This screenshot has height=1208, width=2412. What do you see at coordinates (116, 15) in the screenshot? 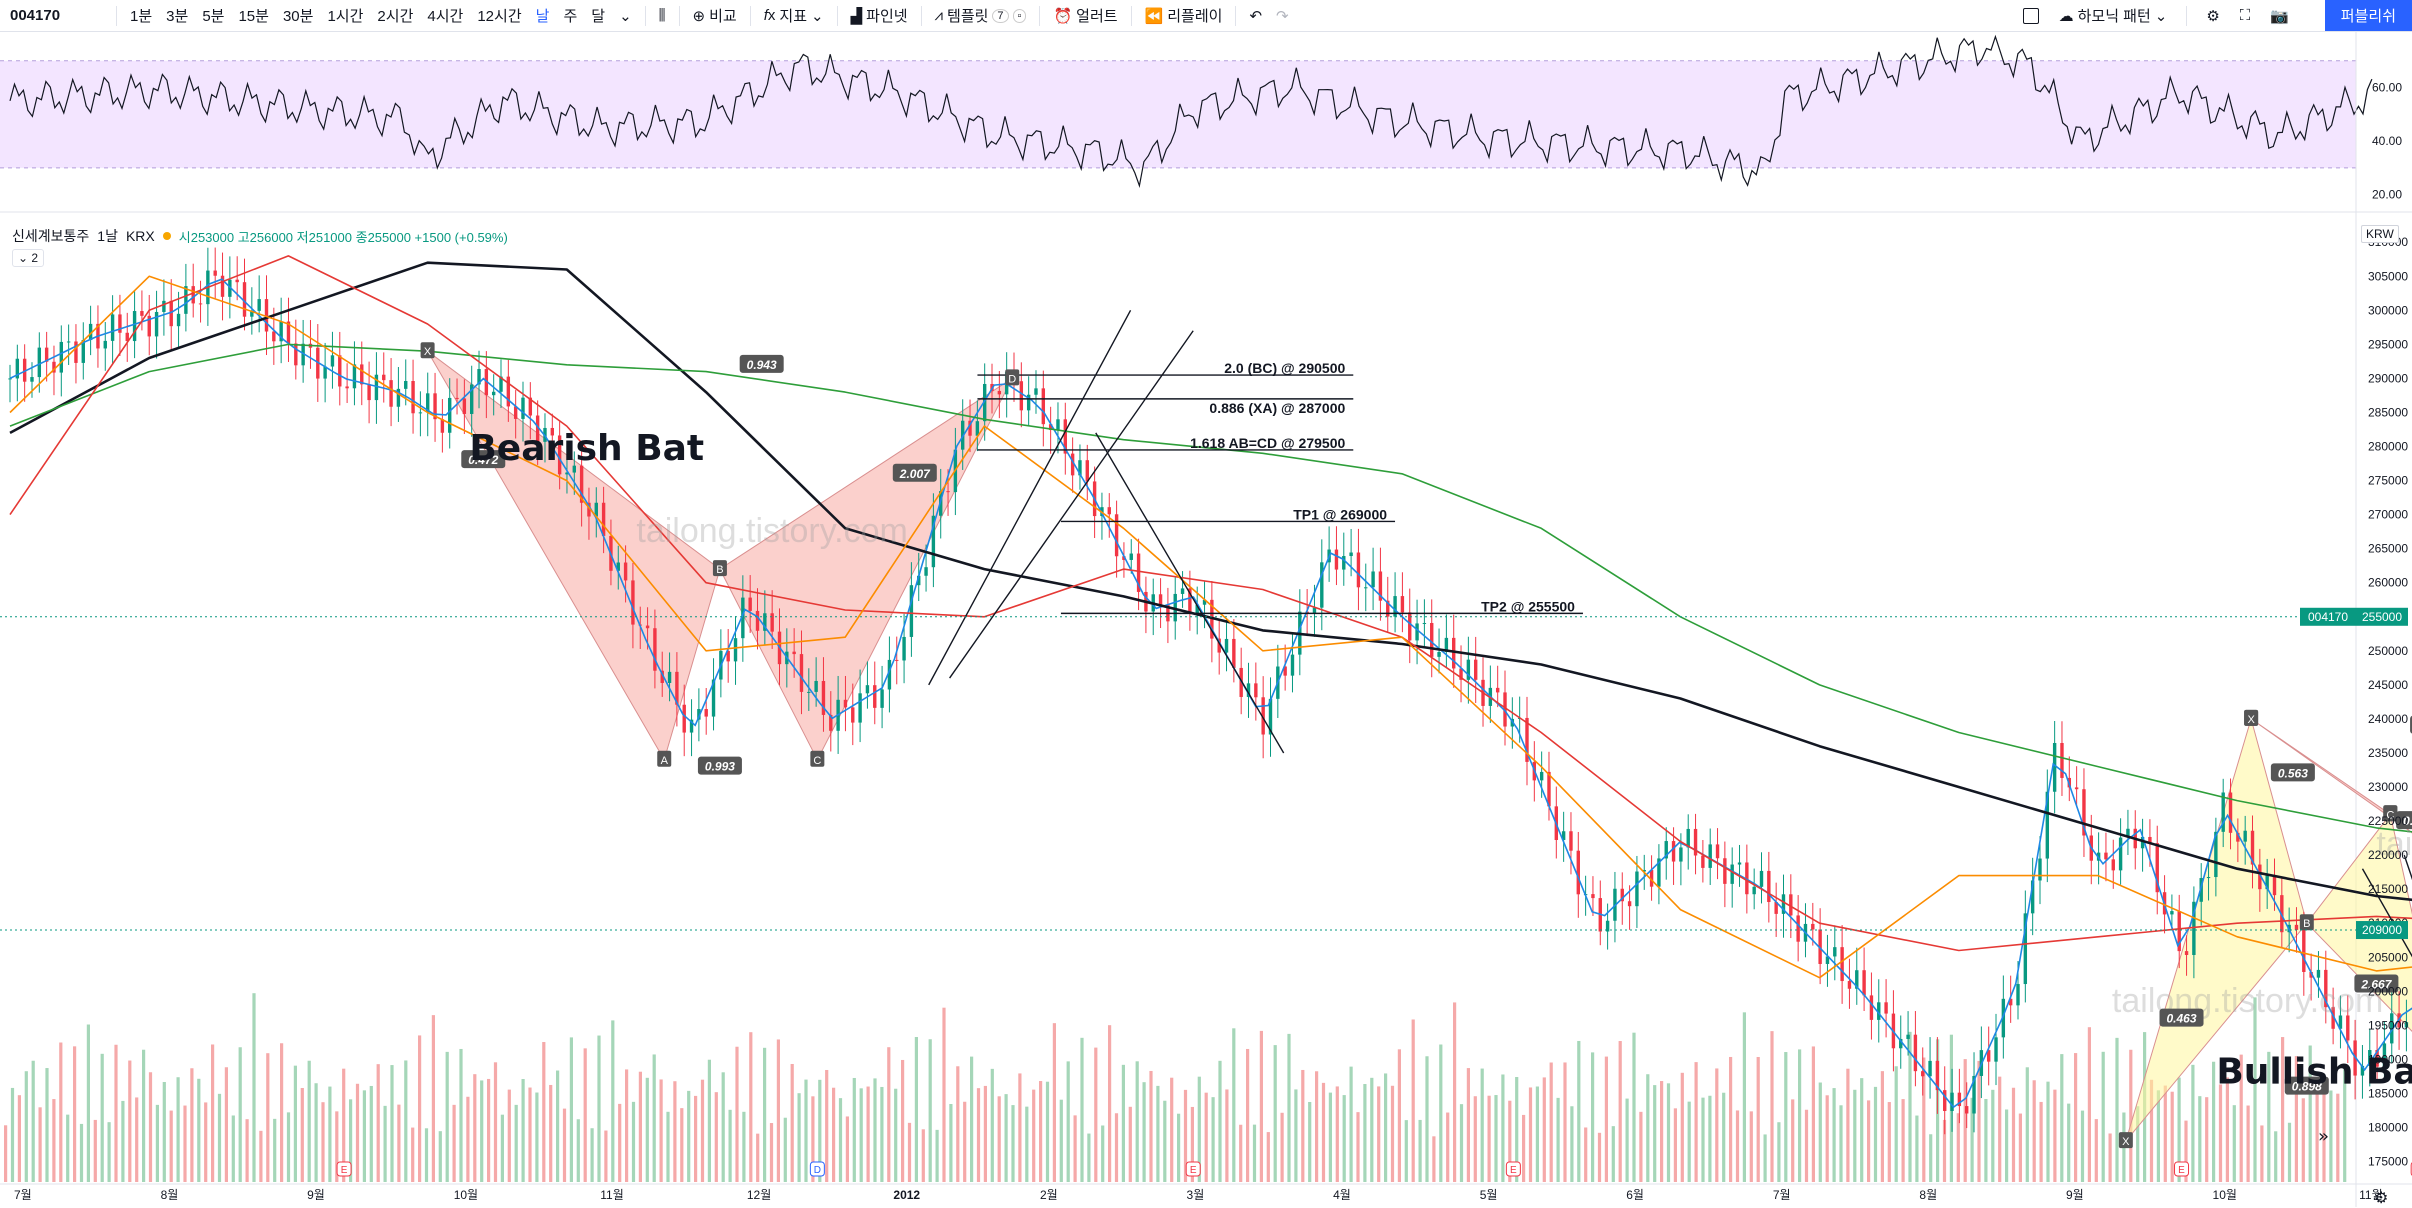
I see `toolbar-divider` at bounding box center [116, 15].